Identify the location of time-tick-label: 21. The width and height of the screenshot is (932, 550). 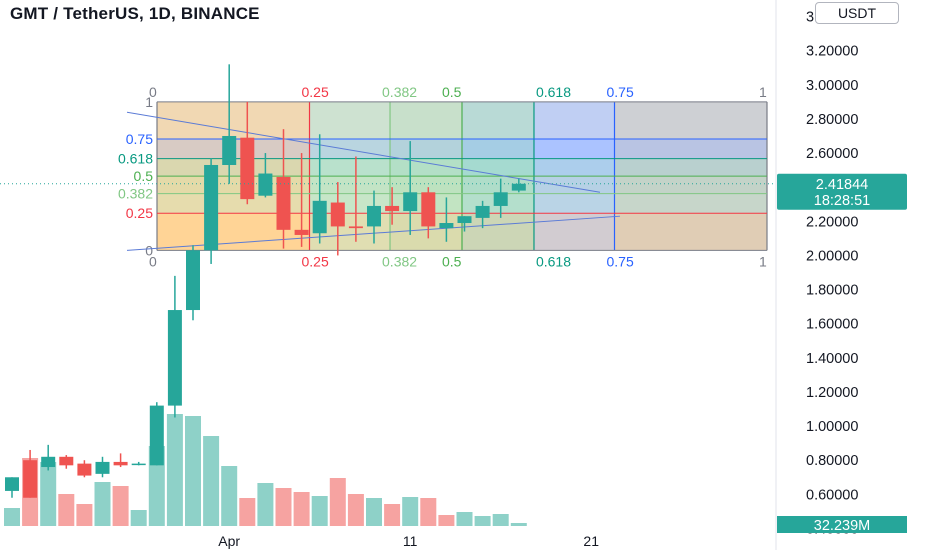
(591, 541).